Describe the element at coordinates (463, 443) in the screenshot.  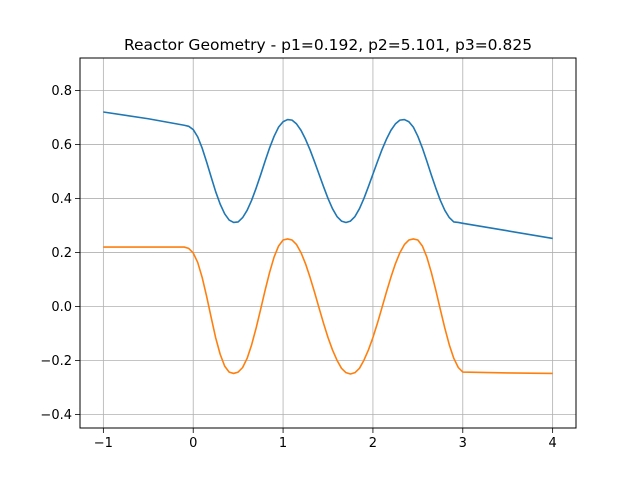
I see `x-tick-label: 3` at that location.